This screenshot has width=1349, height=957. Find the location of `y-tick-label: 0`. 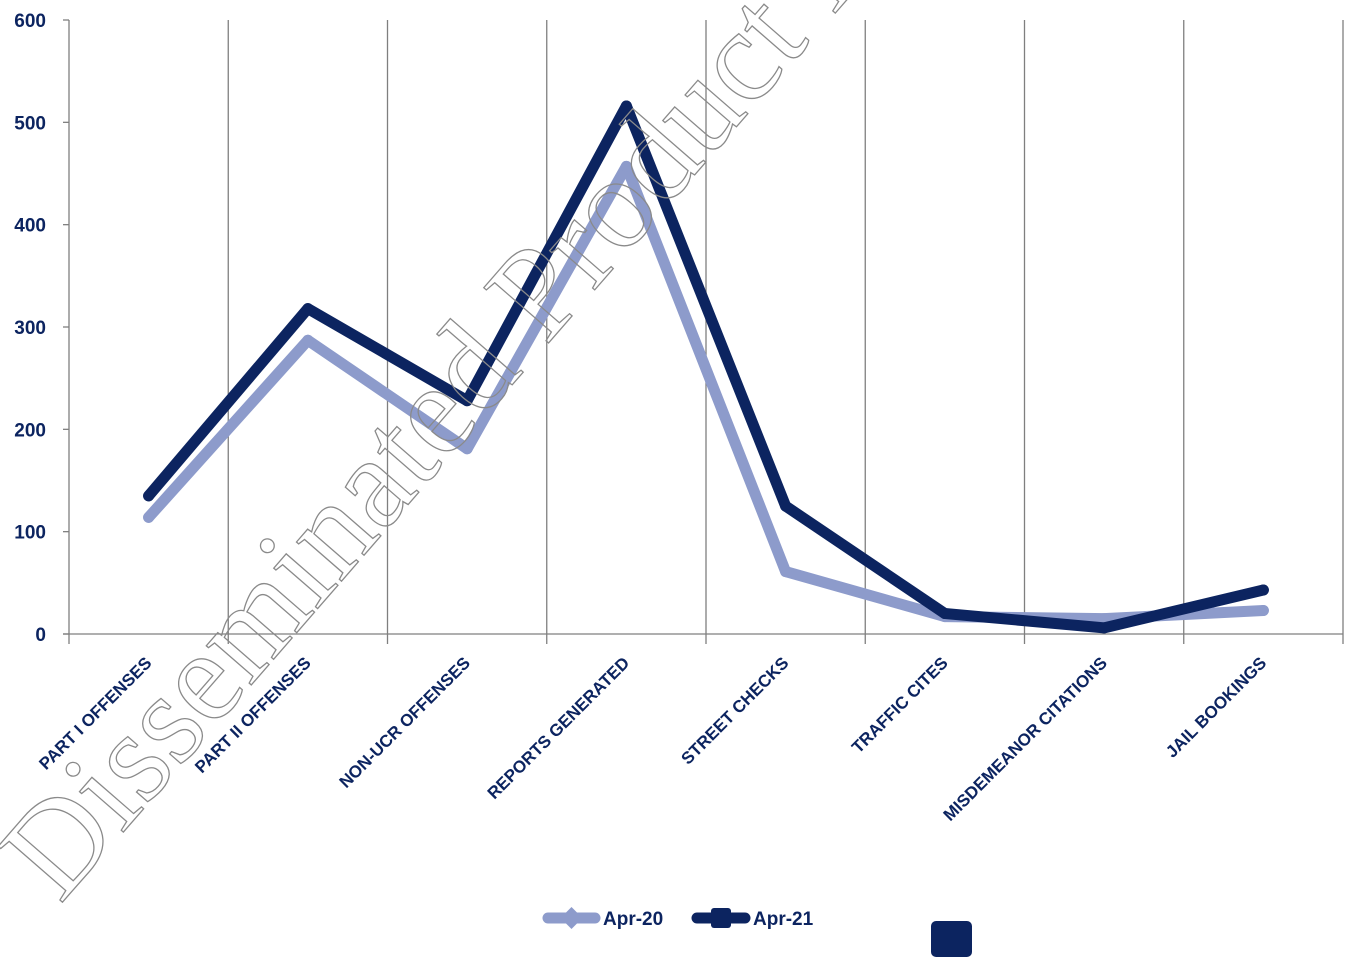

y-tick-label: 0 is located at coordinates (40, 635).